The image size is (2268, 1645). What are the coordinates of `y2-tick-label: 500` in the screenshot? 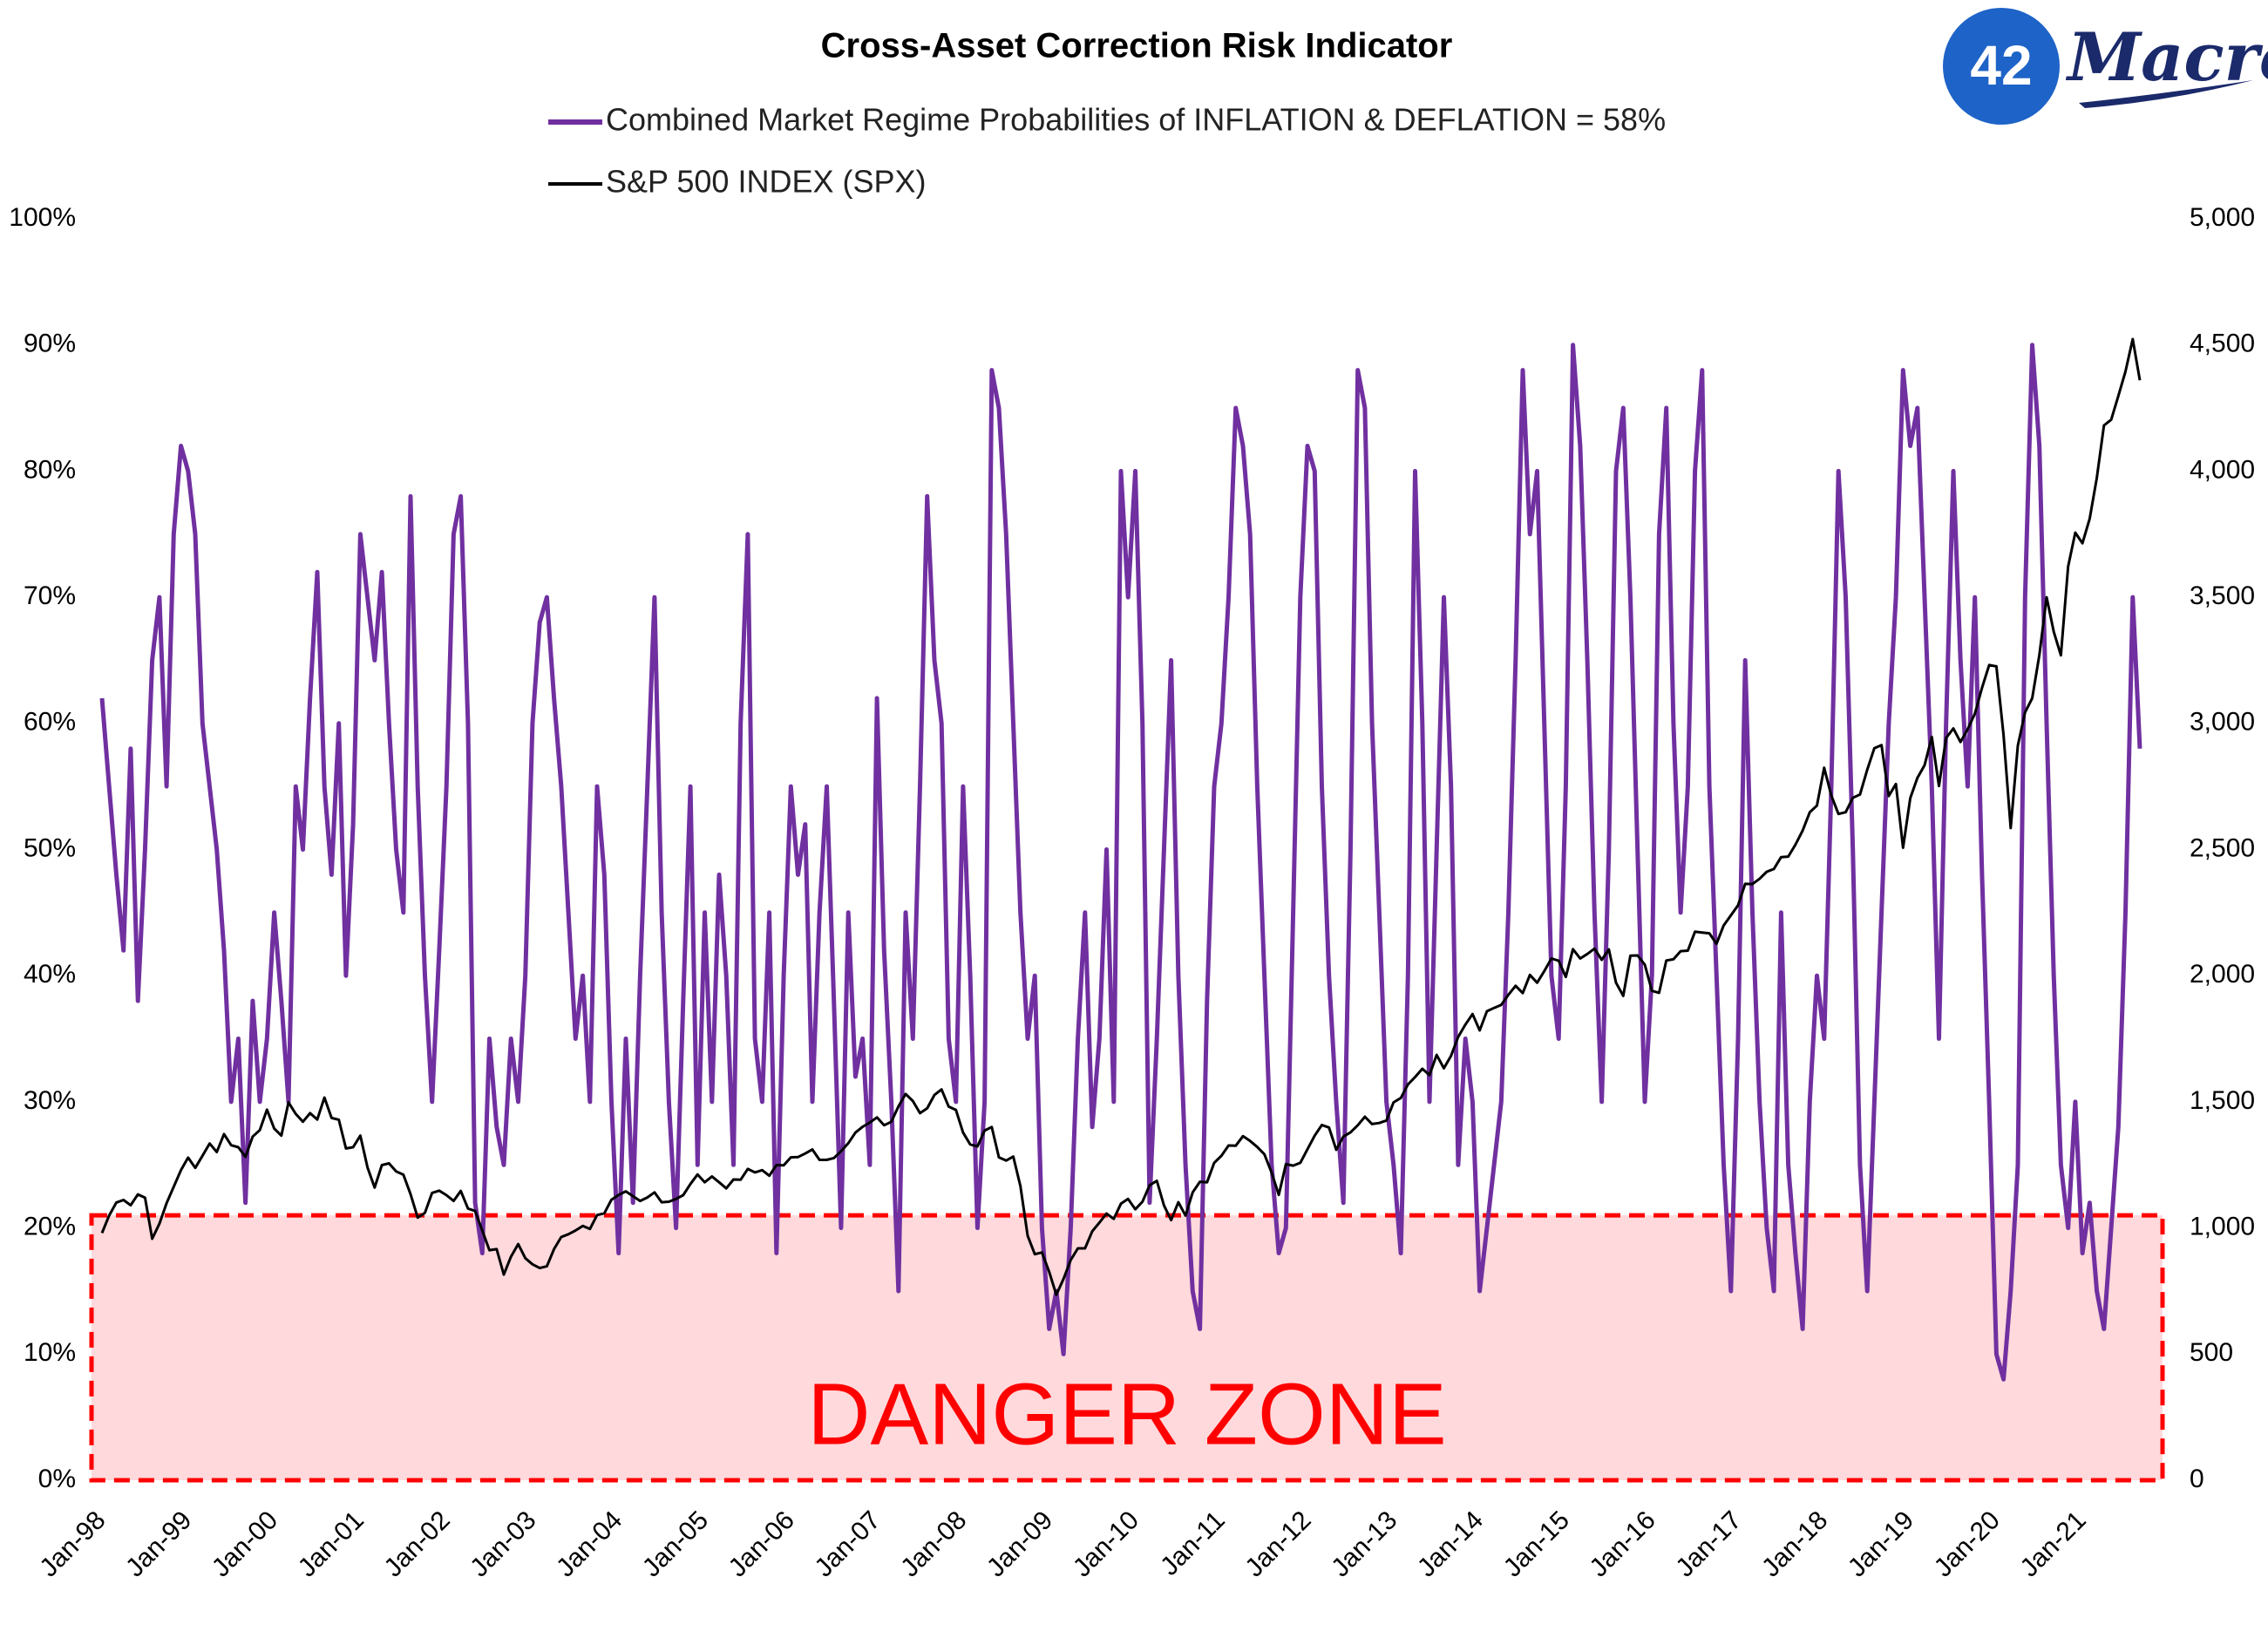 It's located at (2212, 1352).